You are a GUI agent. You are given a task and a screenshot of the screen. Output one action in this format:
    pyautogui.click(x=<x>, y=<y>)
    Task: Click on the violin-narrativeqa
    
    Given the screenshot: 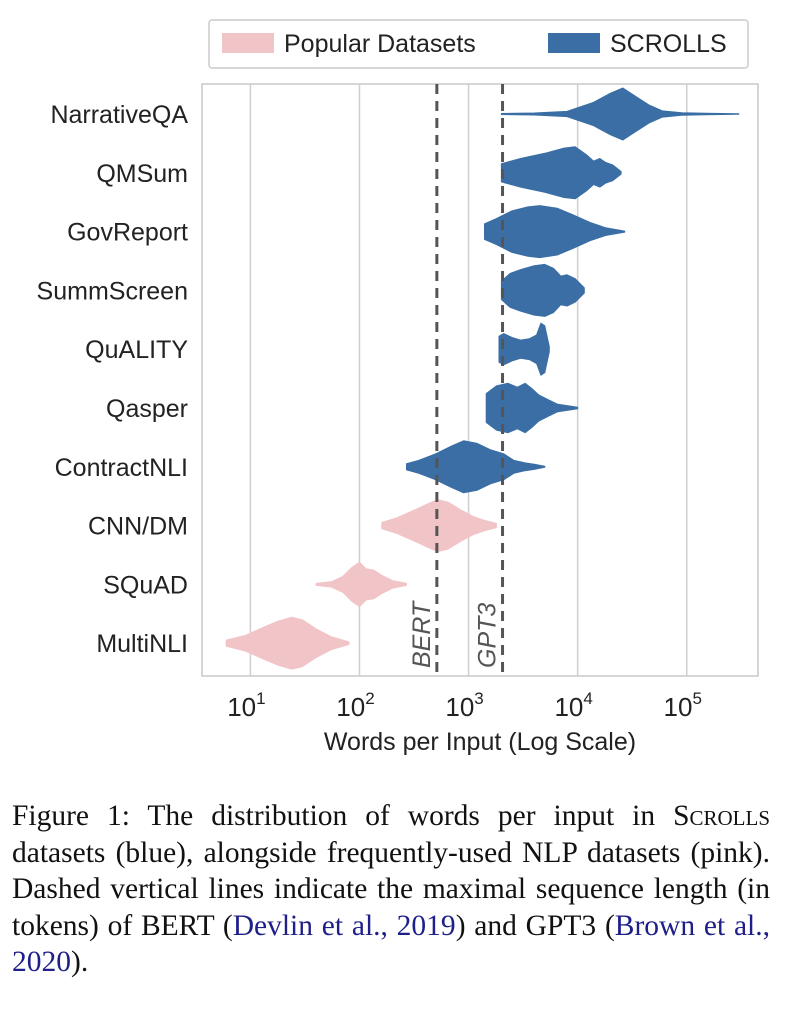 What is the action you would take?
    pyautogui.click(x=620, y=114)
    